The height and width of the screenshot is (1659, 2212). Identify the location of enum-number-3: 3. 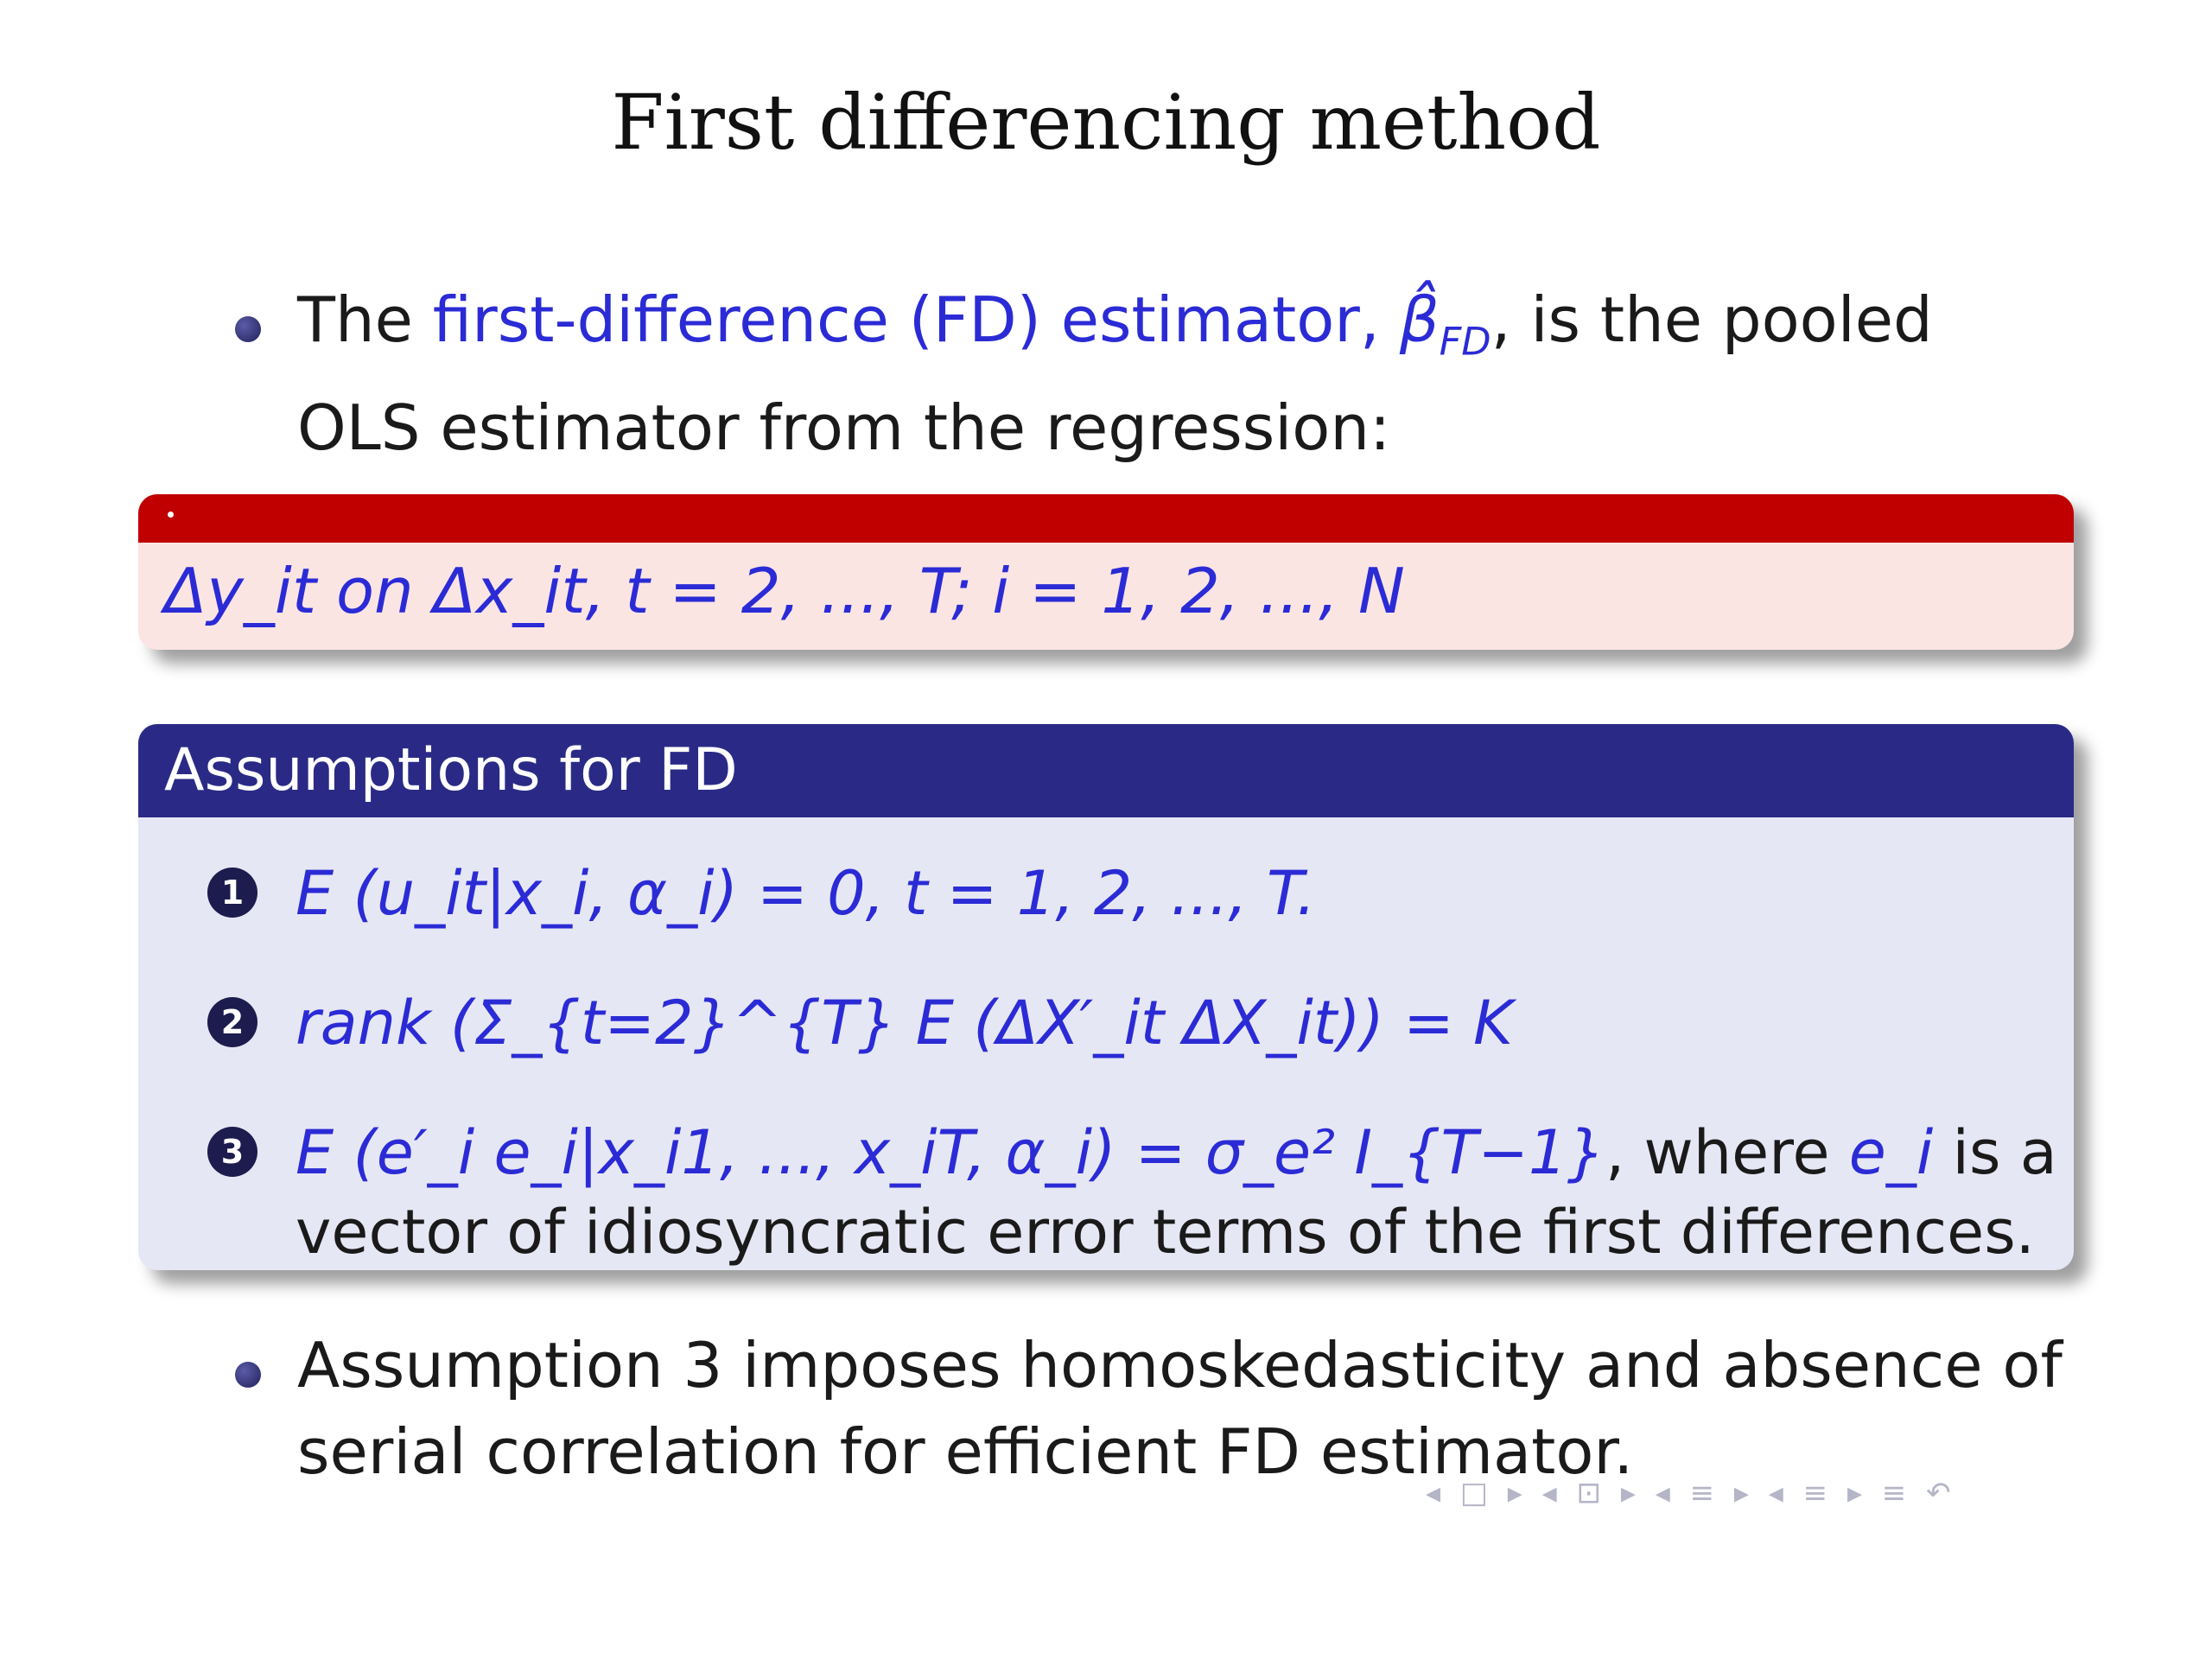
(232, 1152).